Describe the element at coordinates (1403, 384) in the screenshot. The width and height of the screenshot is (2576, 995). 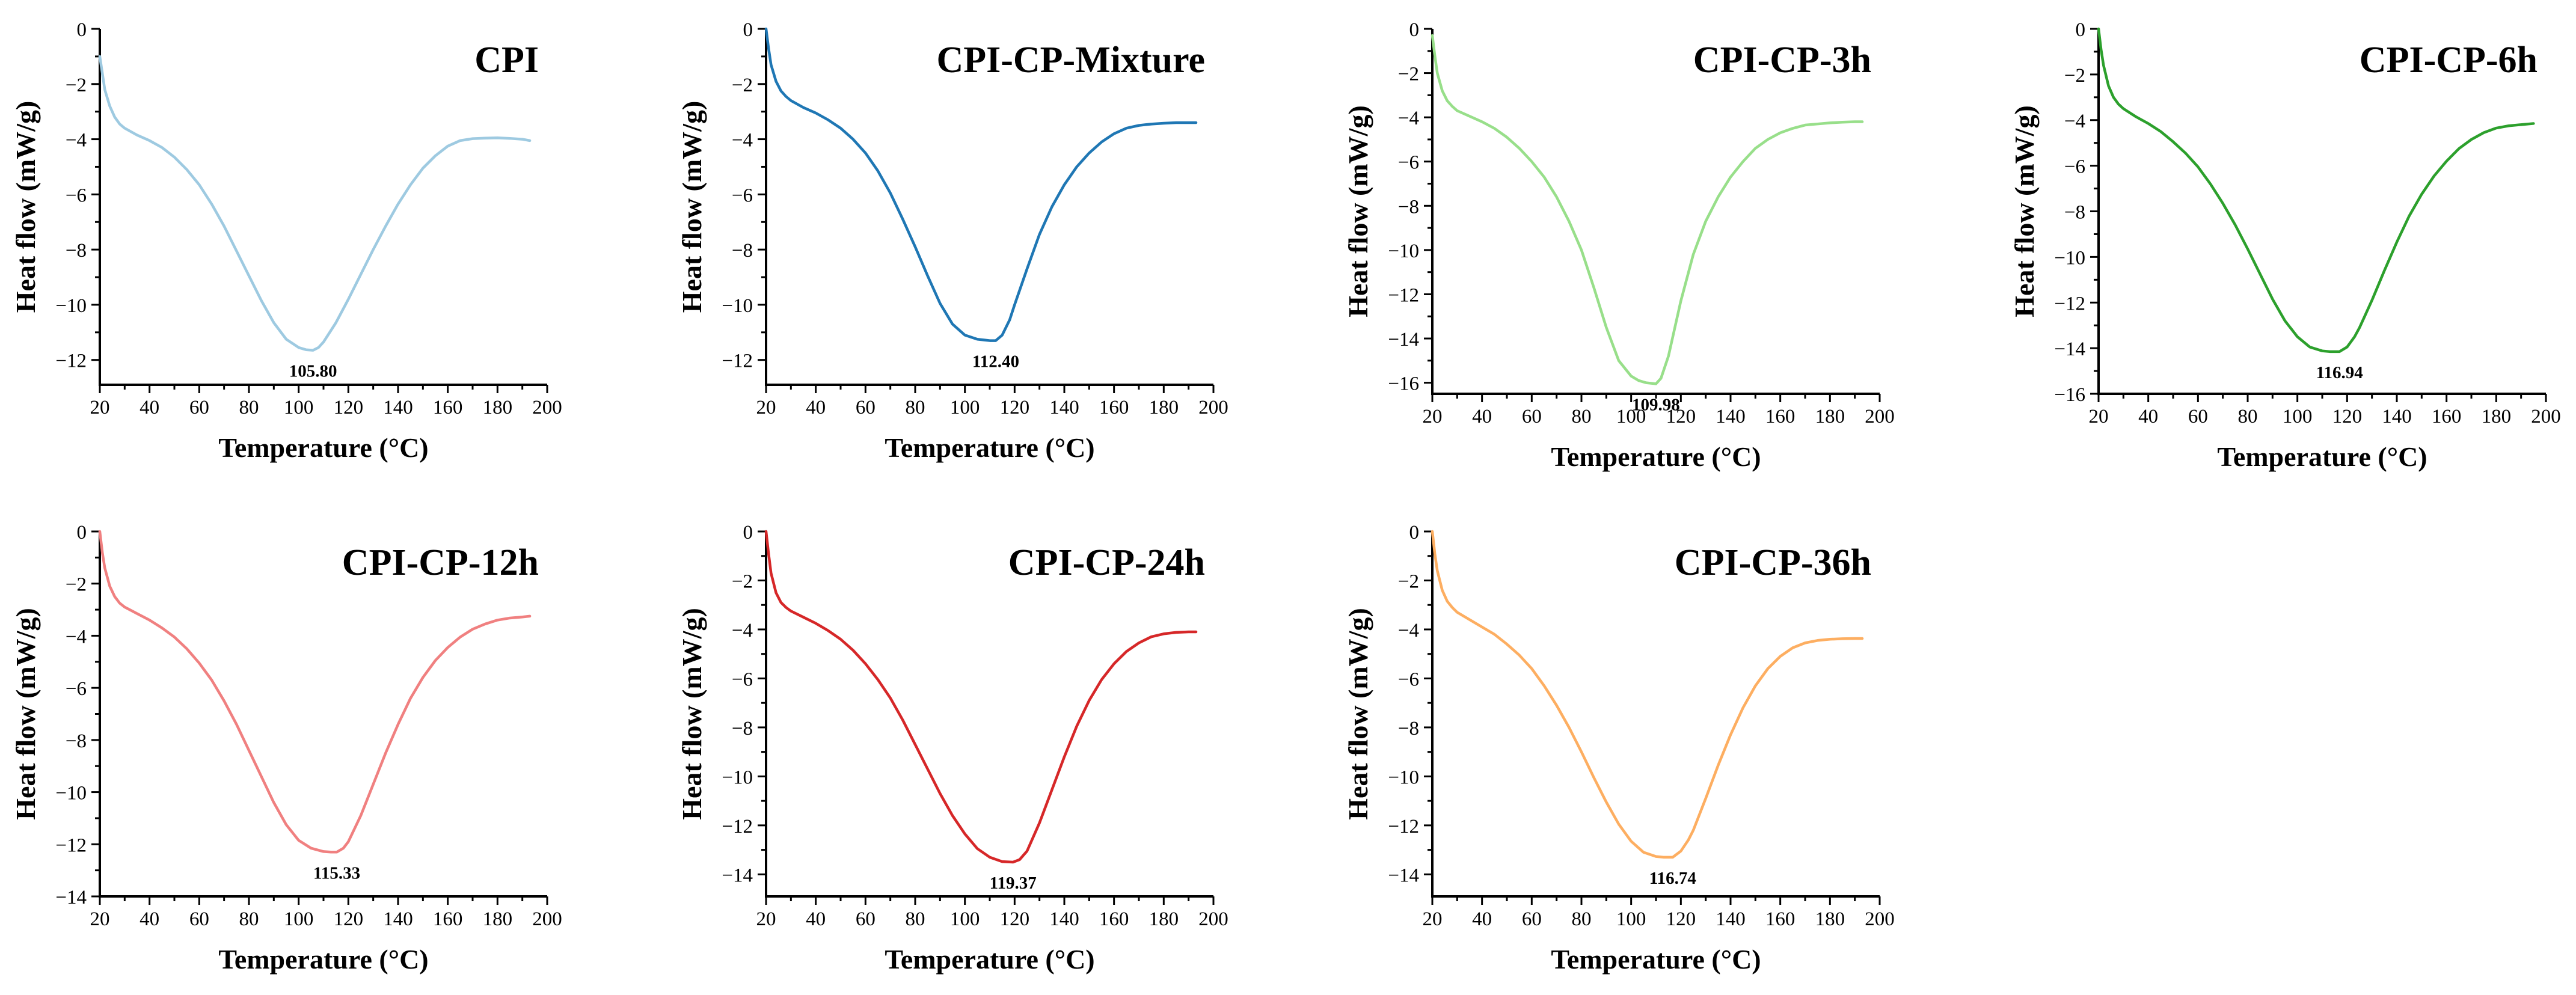
I see `y-tick-label: −16` at that location.